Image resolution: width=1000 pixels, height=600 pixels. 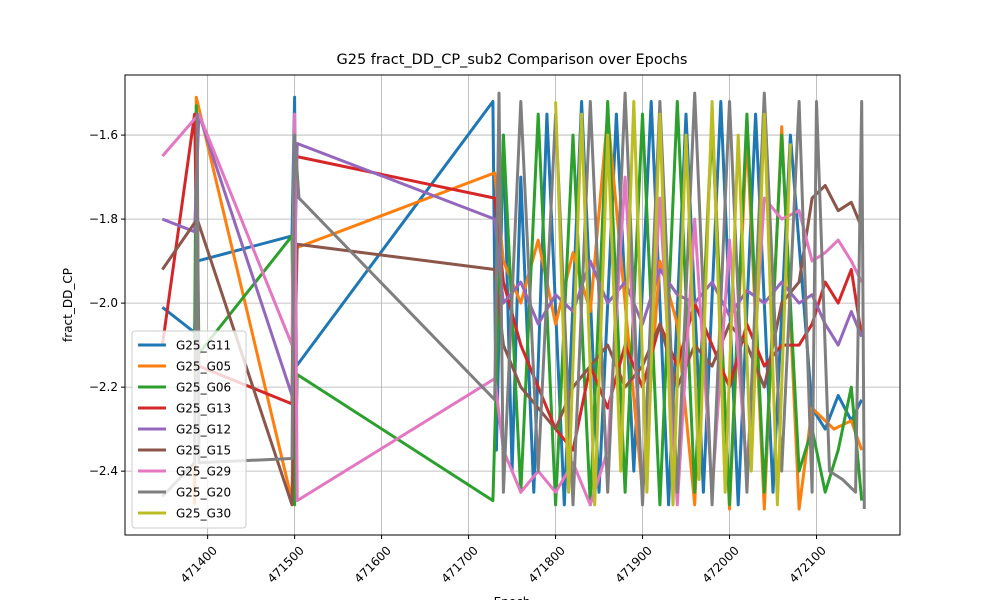 What do you see at coordinates (103, 471) in the screenshot?
I see `y-tick-label: −2.4` at bounding box center [103, 471].